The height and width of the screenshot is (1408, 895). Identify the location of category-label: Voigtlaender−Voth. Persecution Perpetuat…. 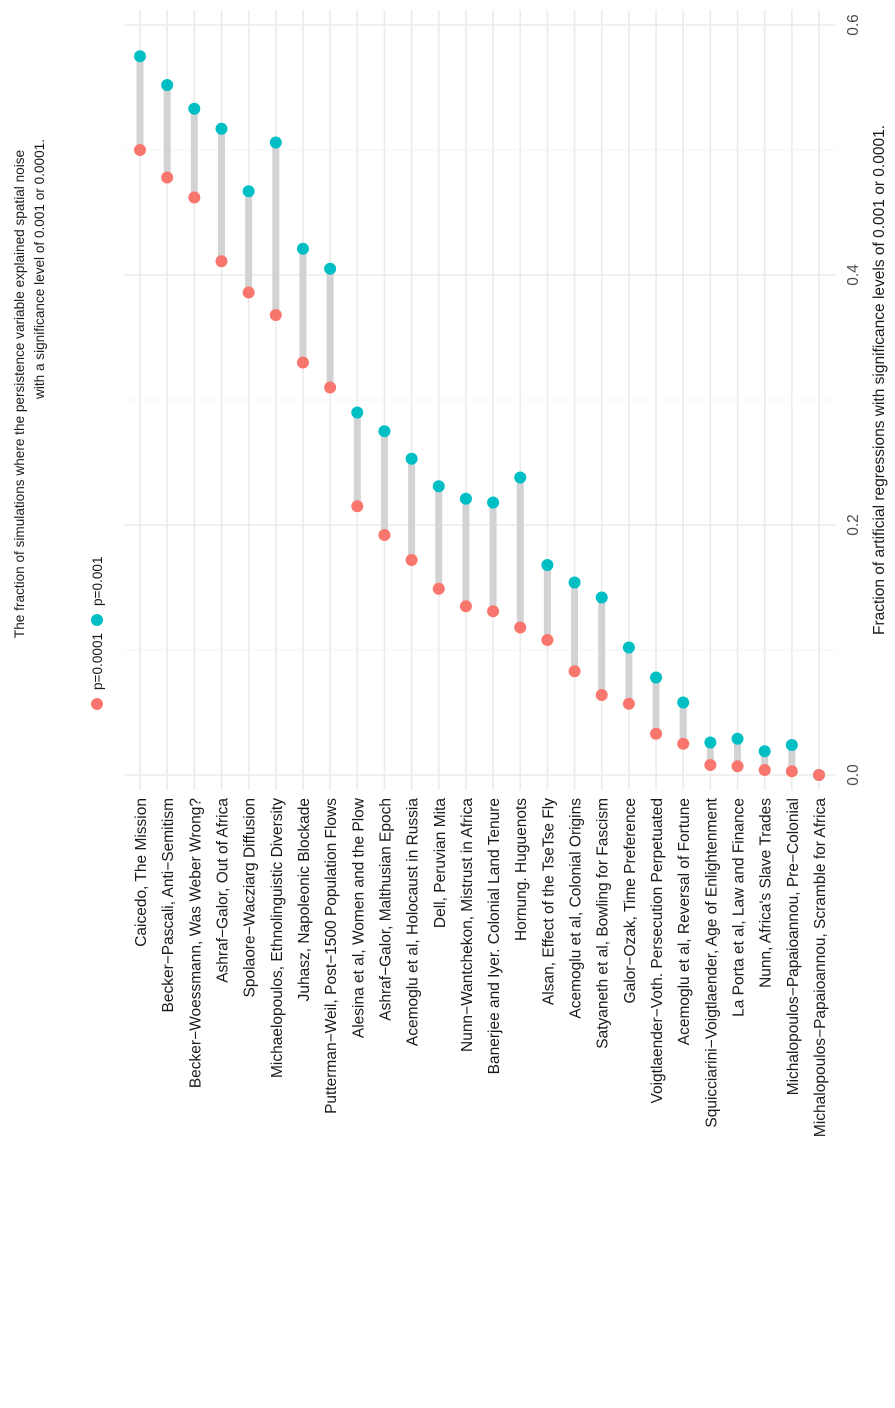
(657, 951).